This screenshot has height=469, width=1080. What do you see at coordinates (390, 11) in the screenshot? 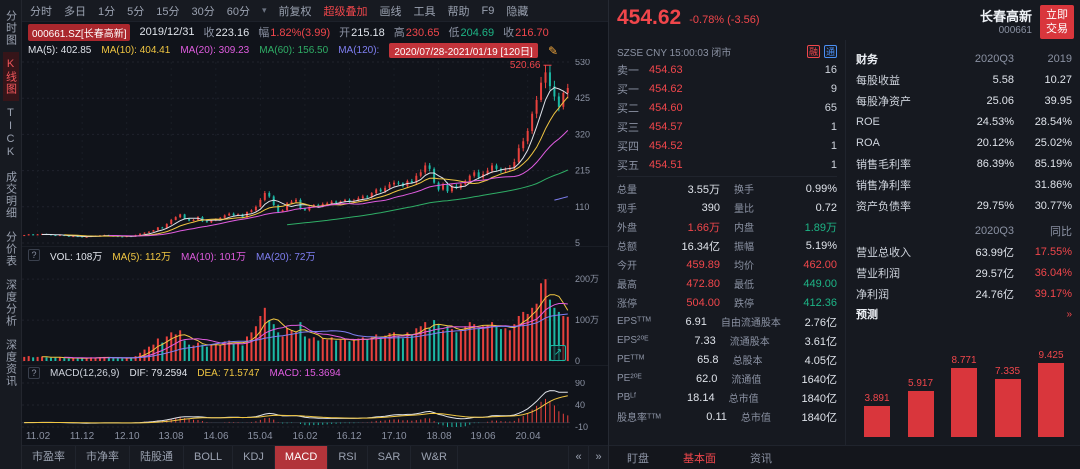
I see `toolbar-menu: 画线` at bounding box center [390, 11].